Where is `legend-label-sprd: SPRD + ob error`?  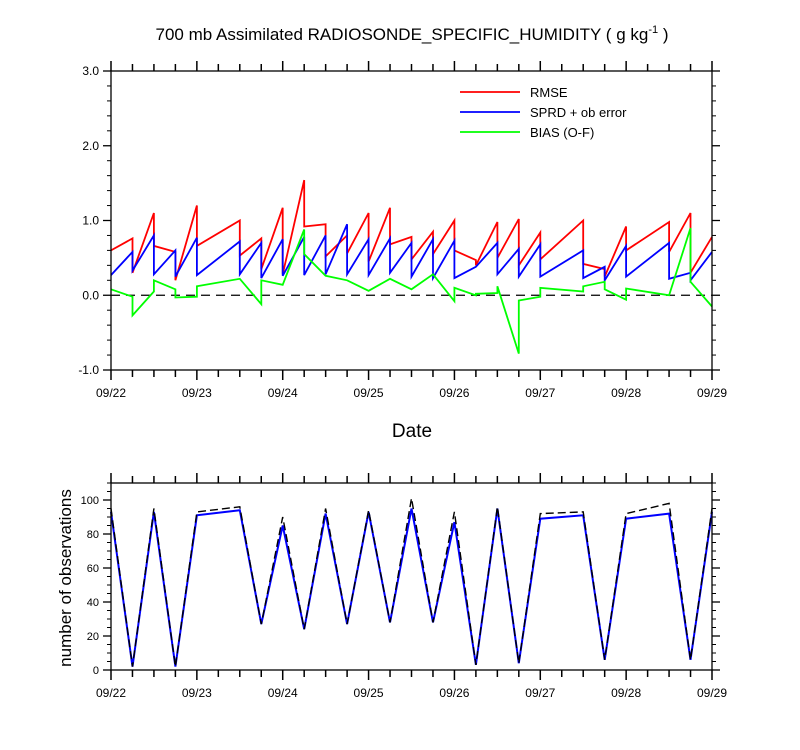
legend-label-sprd: SPRD + ob error is located at coordinates (578, 112).